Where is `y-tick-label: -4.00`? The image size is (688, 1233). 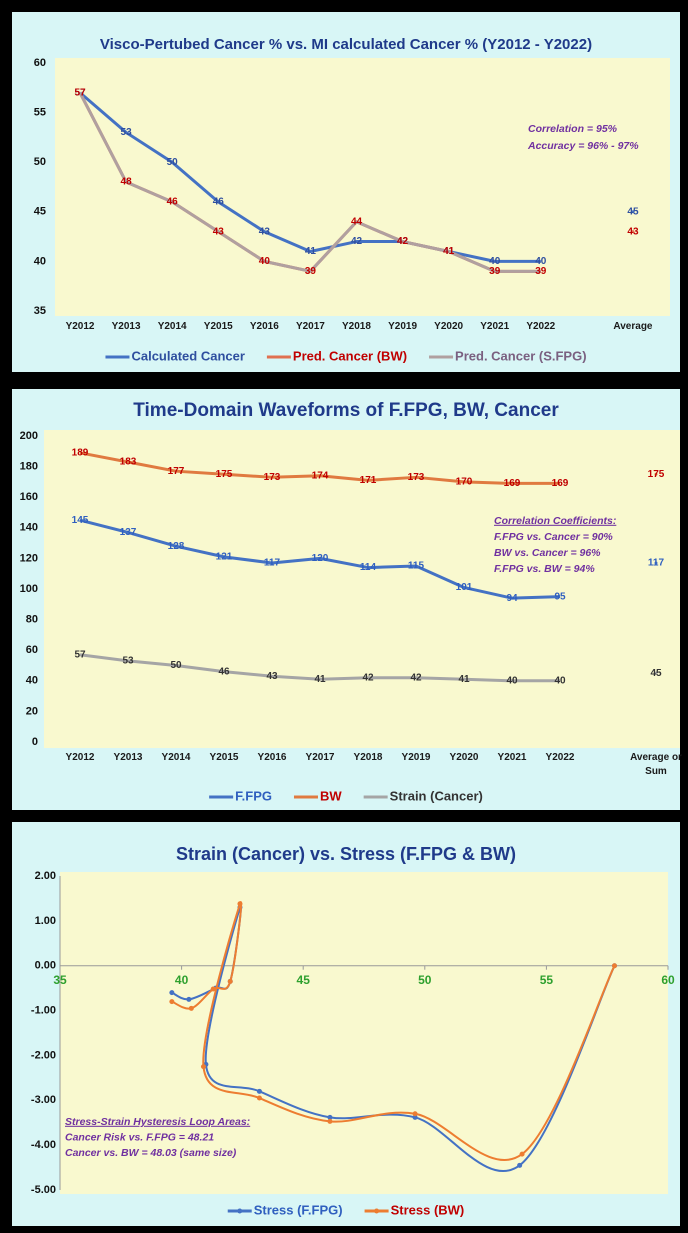 y-tick-label: -4.00 is located at coordinates (43, 1145).